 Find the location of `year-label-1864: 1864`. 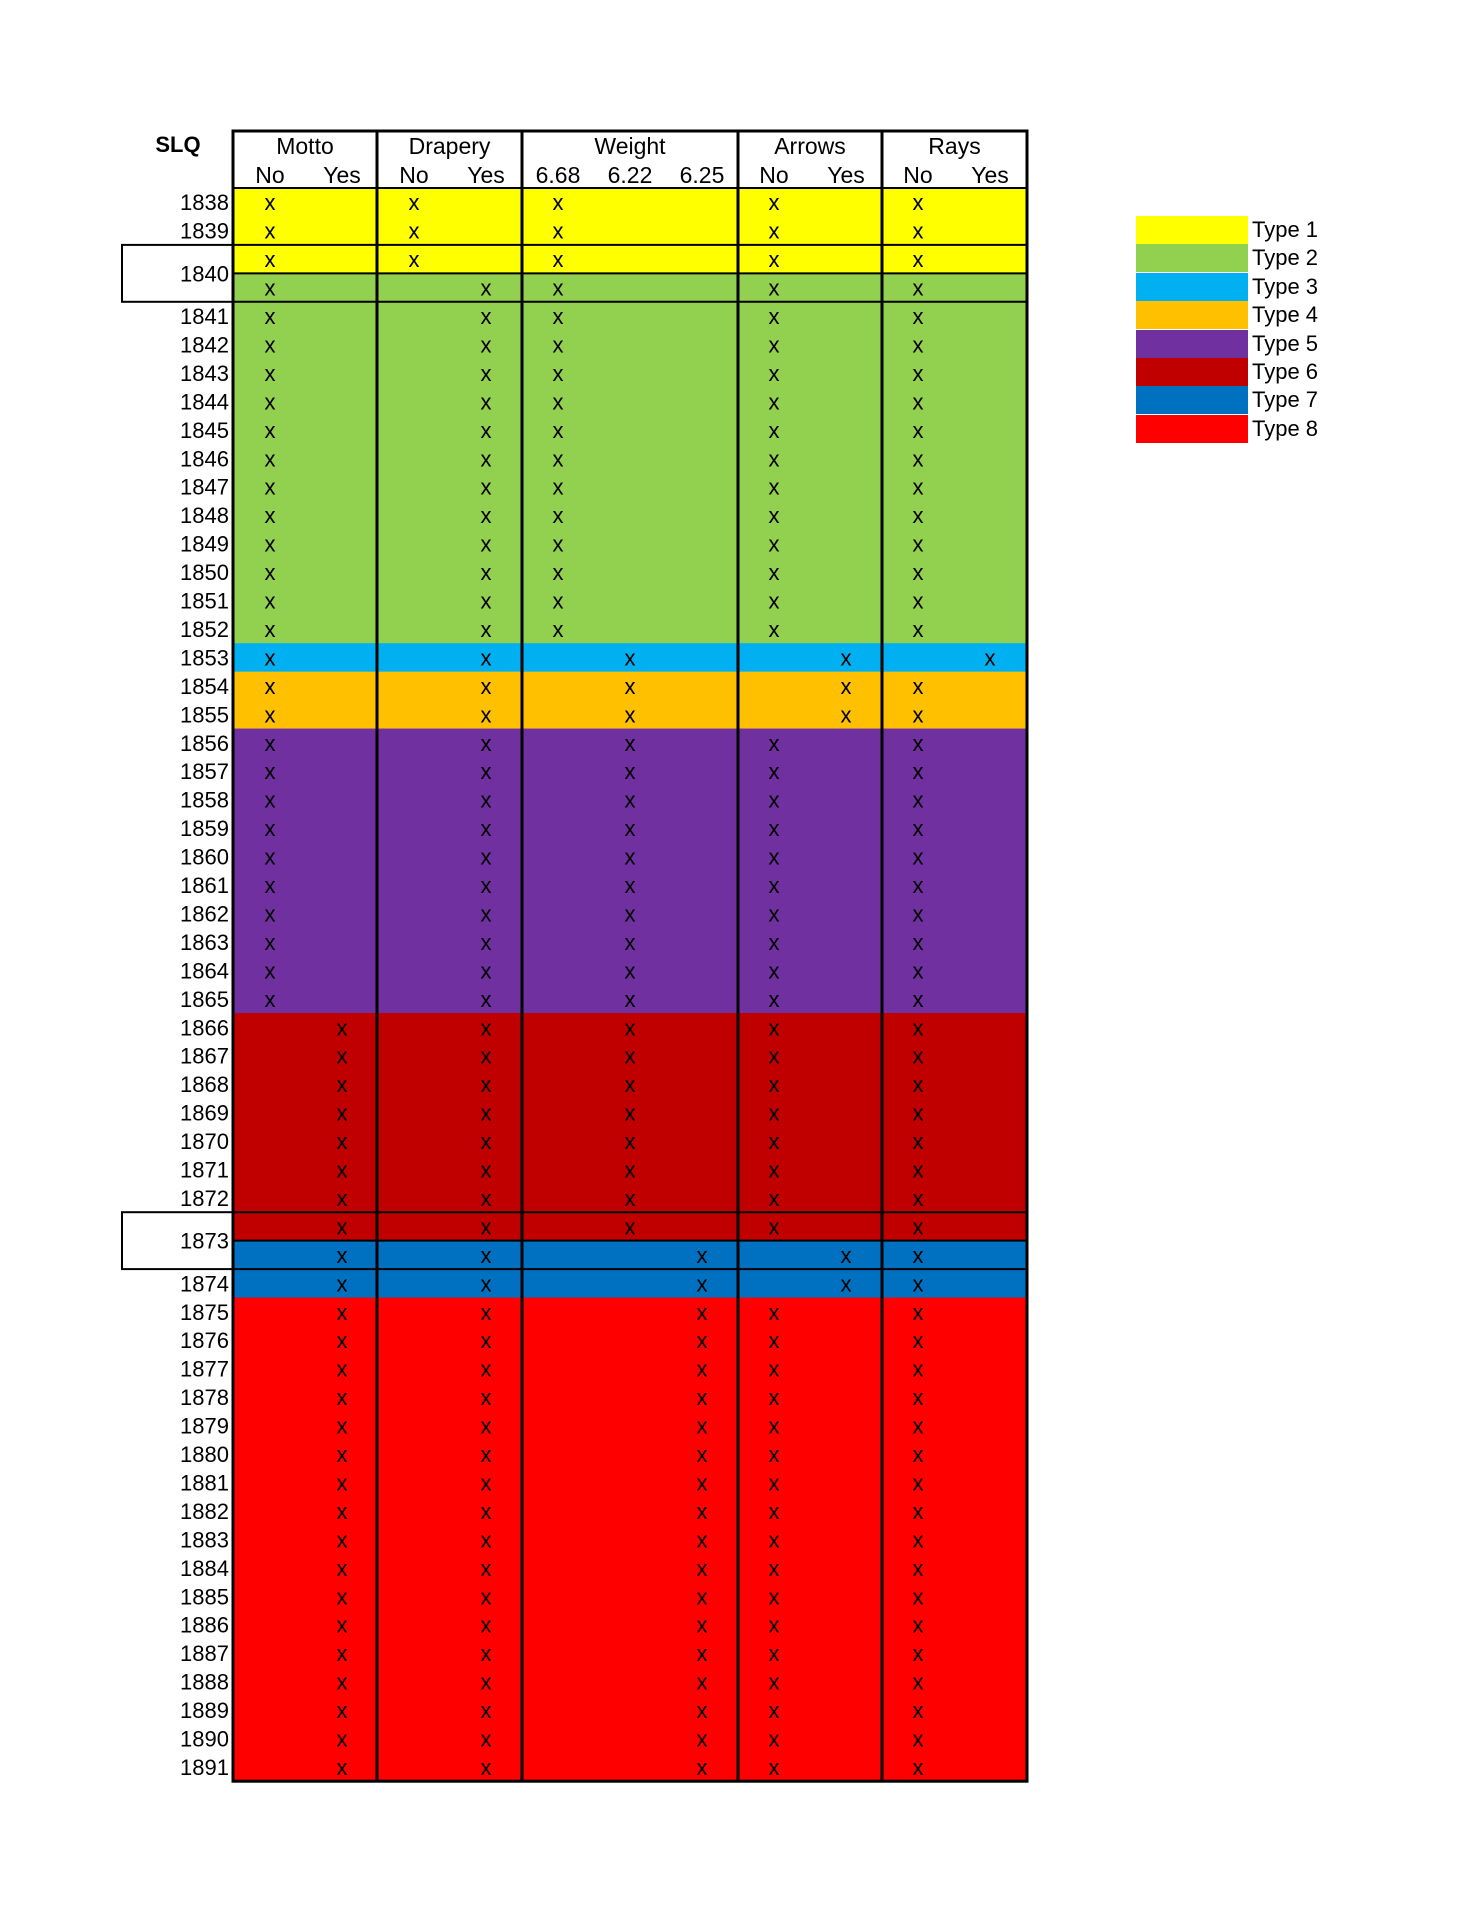

year-label-1864: 1864 is located at coordinates (204, 970).